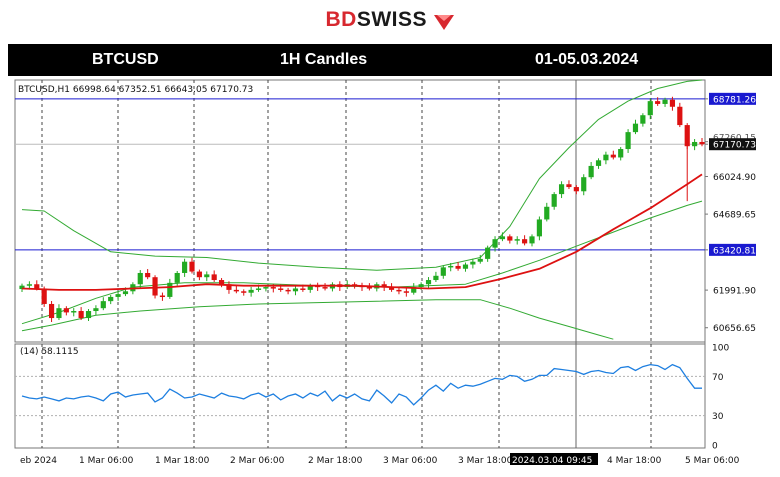  Describe the element at coordinates (720, 349) in the screenshot. I see `rsi-tick-label: 100` at that location.